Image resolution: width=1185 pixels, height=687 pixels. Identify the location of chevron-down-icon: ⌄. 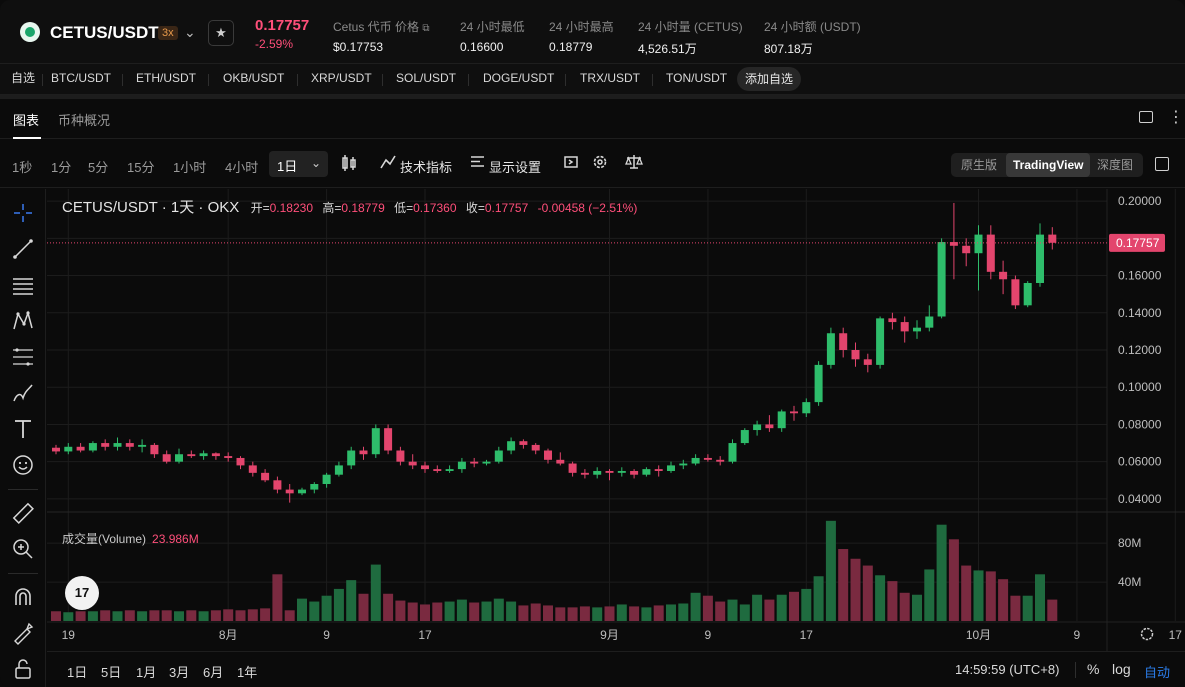
(190, 32).